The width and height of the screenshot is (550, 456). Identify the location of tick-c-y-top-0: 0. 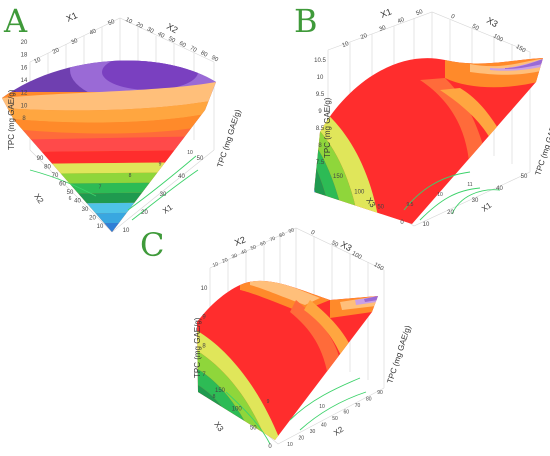
(313, 233).